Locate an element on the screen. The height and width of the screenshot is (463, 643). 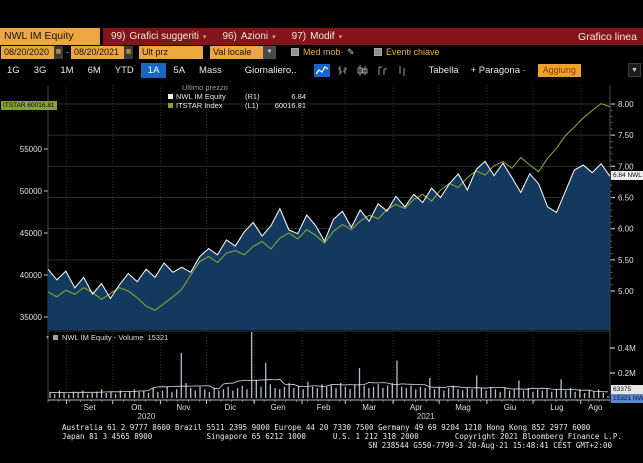
med-mob-checkbox is located at coordinates (295, 52).